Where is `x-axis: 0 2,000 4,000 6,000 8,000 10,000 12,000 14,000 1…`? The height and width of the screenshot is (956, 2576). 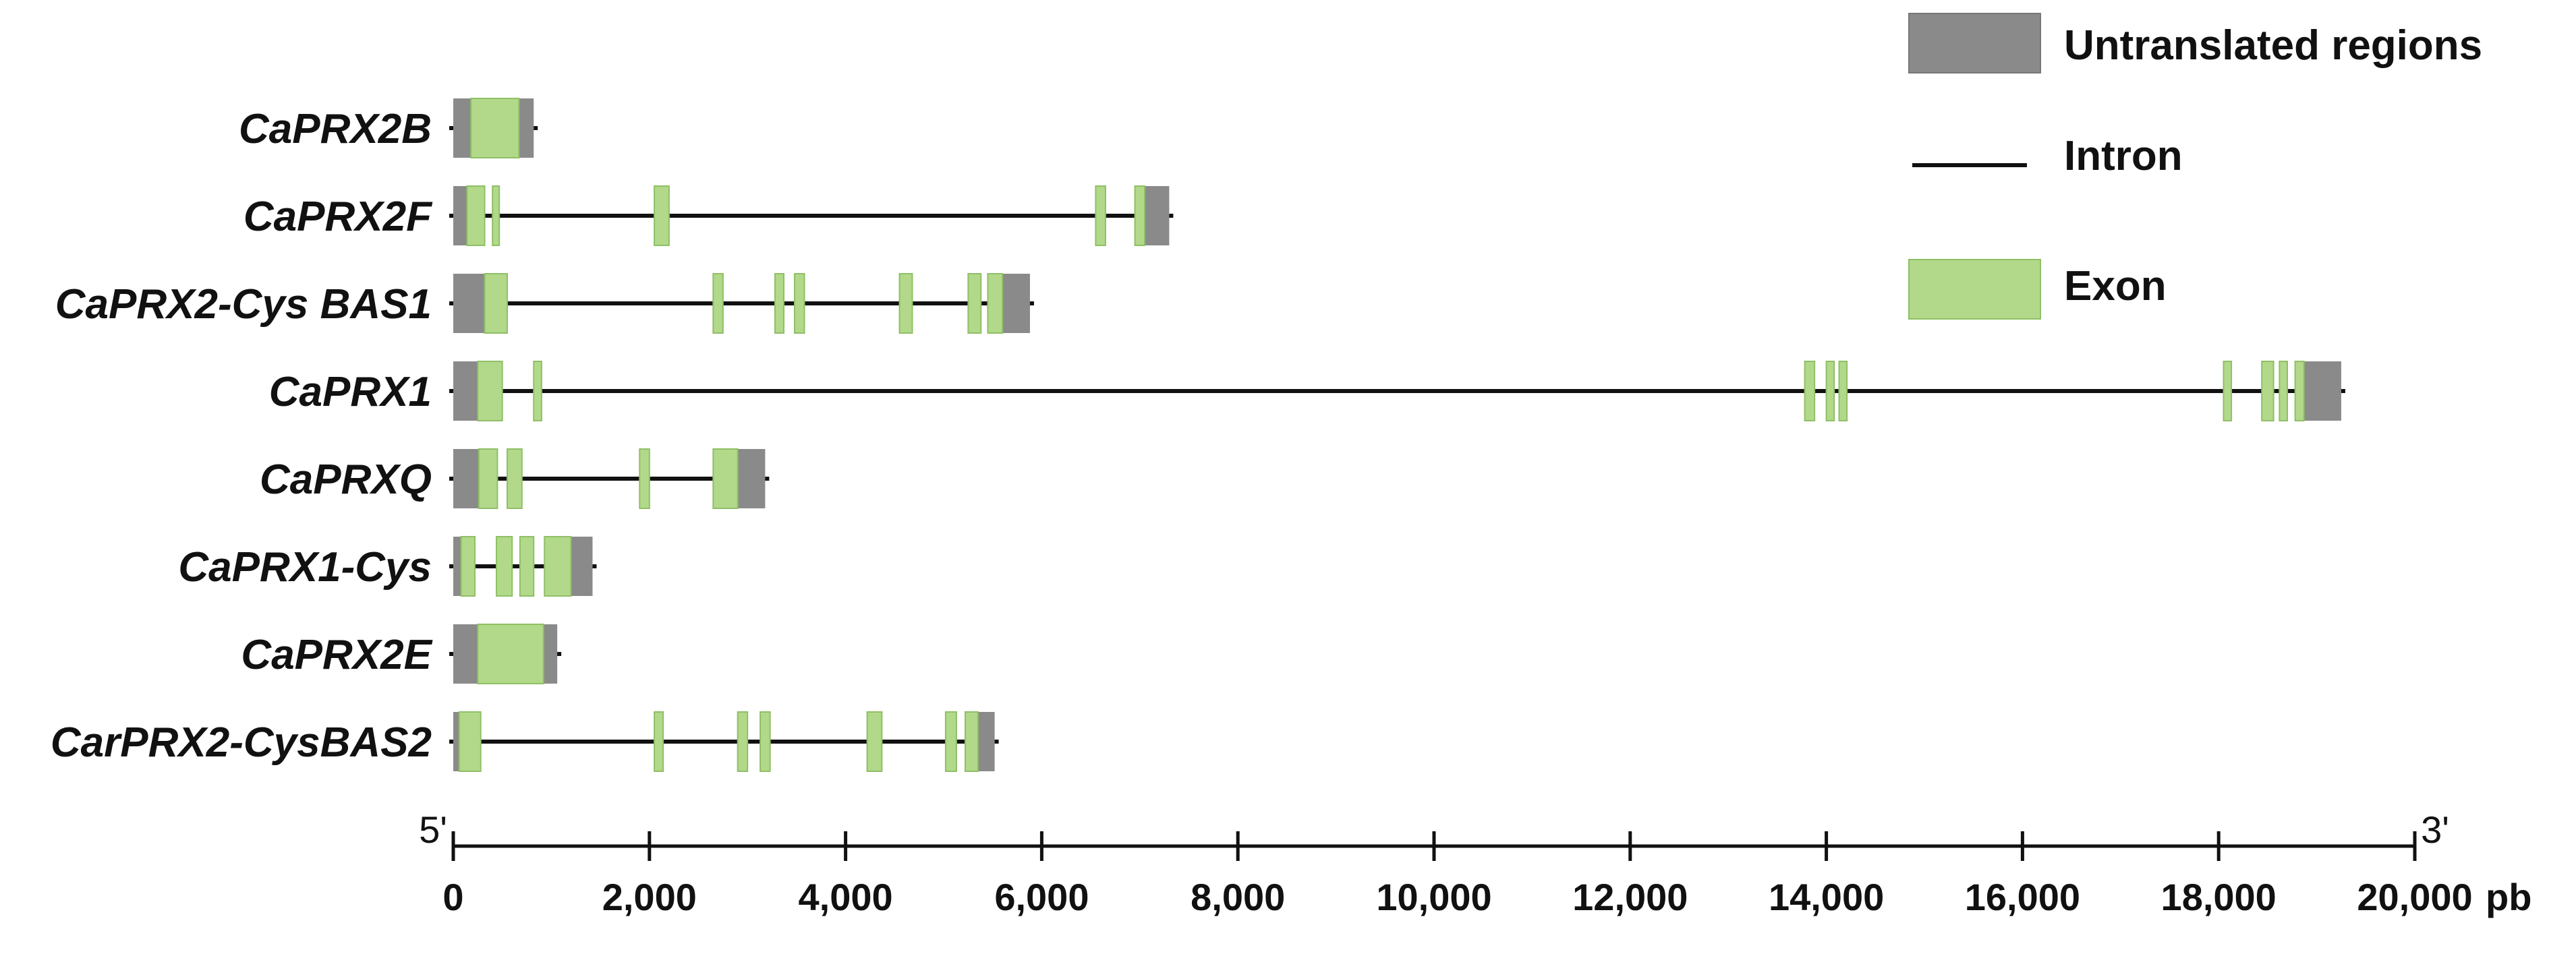
x-axis: 0 2,000 4,000 6,000 8,000 10,000 12,000 14,000 1… is located at coordinates (1475, 863).